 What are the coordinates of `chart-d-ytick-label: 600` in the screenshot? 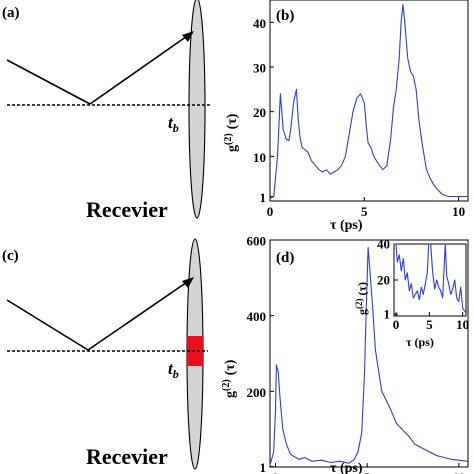 It's located at (257, 241).